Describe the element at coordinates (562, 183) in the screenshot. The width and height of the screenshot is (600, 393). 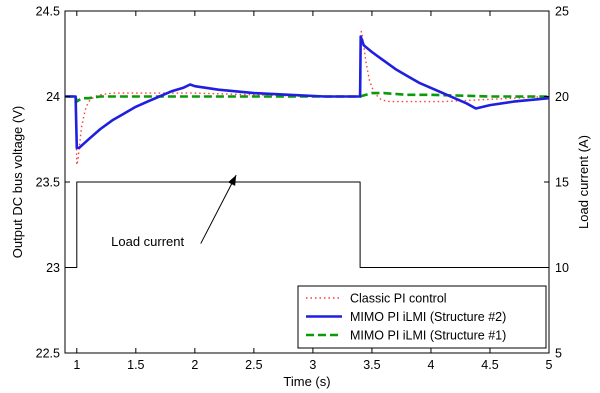
I see `y-tick-label-right: 15` at that location.